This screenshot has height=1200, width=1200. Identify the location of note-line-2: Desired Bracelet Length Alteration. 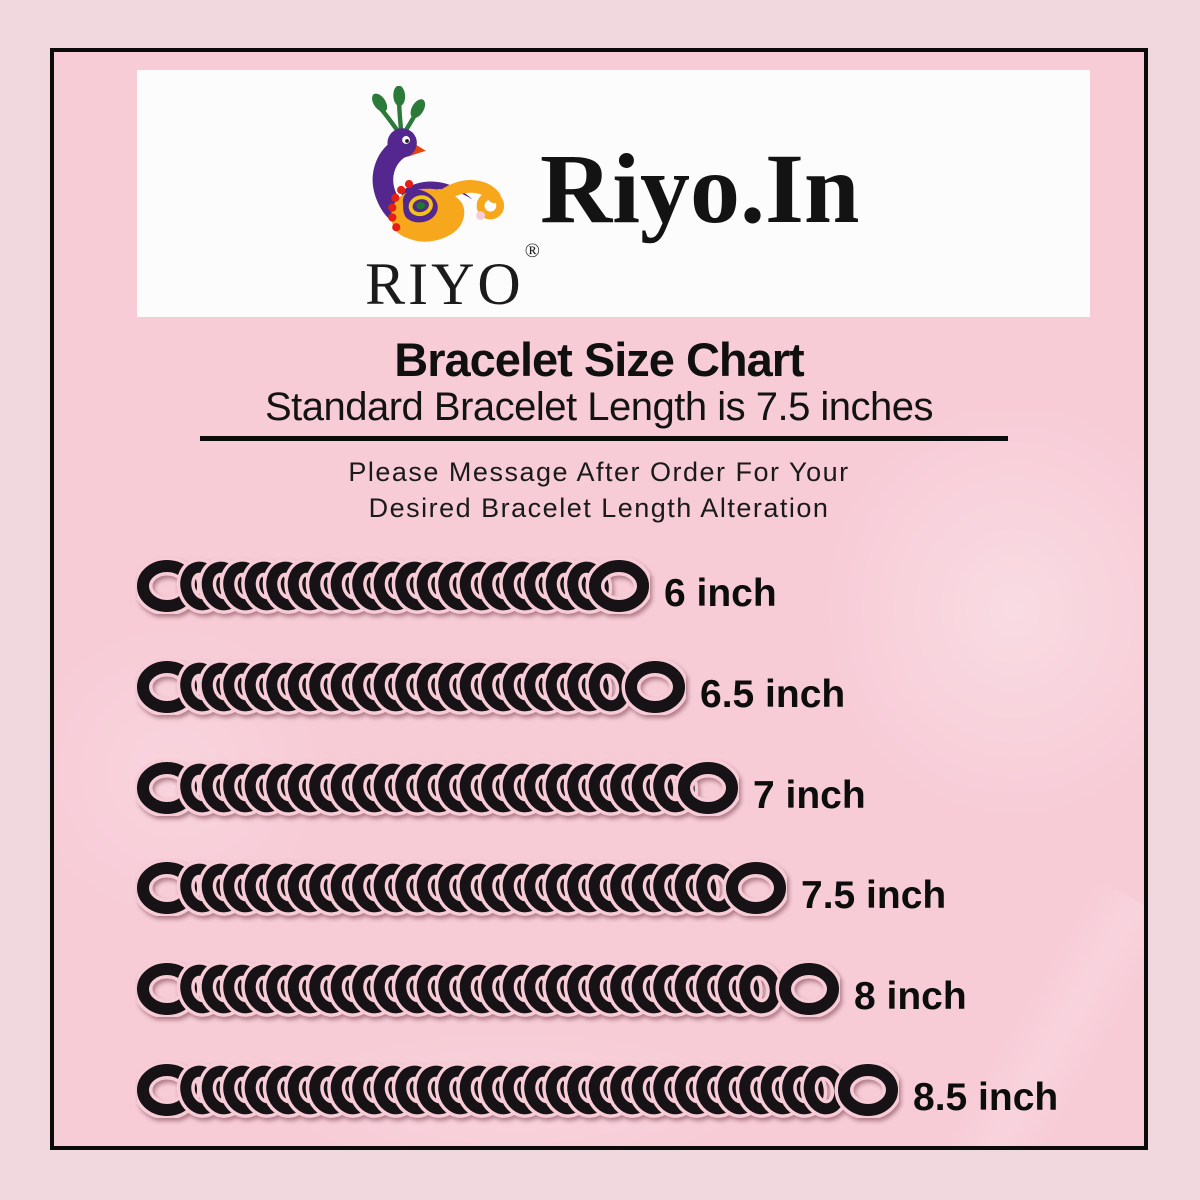
(599, 508).